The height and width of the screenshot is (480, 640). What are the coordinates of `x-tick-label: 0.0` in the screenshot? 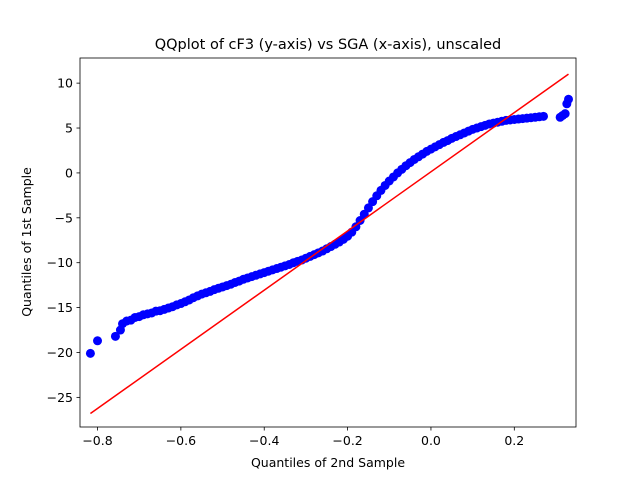 It's located at (431, 440).